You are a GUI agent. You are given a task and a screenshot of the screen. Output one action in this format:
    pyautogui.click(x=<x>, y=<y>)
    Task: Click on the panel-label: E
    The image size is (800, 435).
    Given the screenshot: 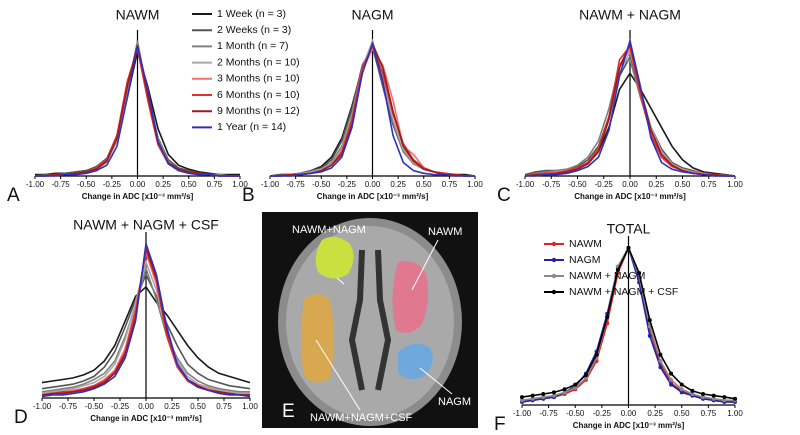 What is the action you would take?
    pyautogui.click(x=288, y=411)
    